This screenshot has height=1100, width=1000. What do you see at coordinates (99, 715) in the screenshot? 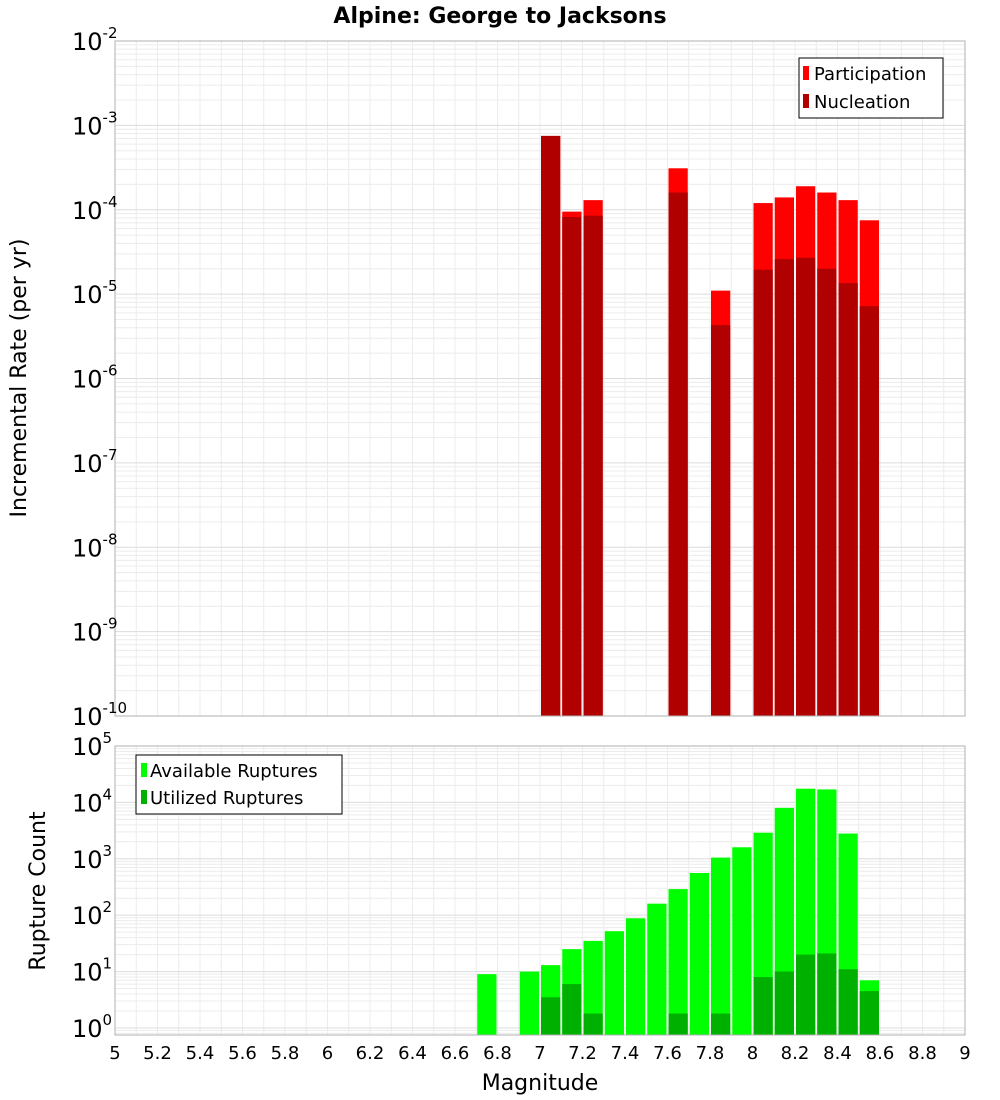
I see `top-y-tick-label: 10⁻¹⁰` at bounding box center [99, 715].